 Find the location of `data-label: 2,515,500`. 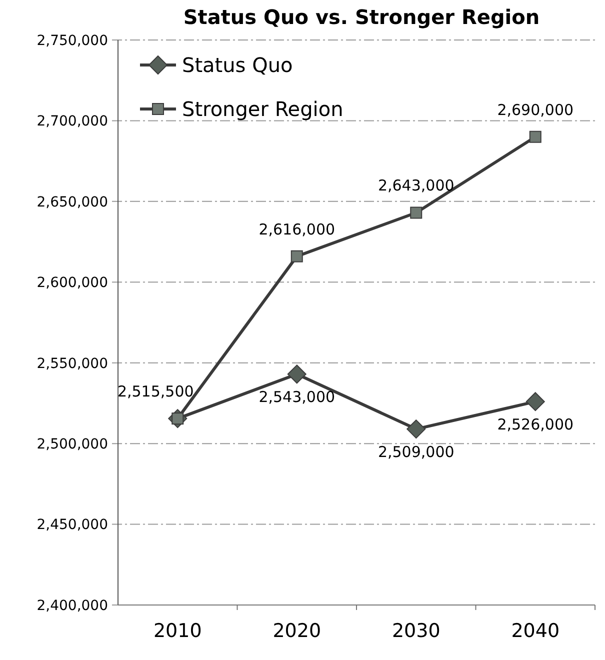

data-label: 2,515,500 is located at coordinates (155, 391).